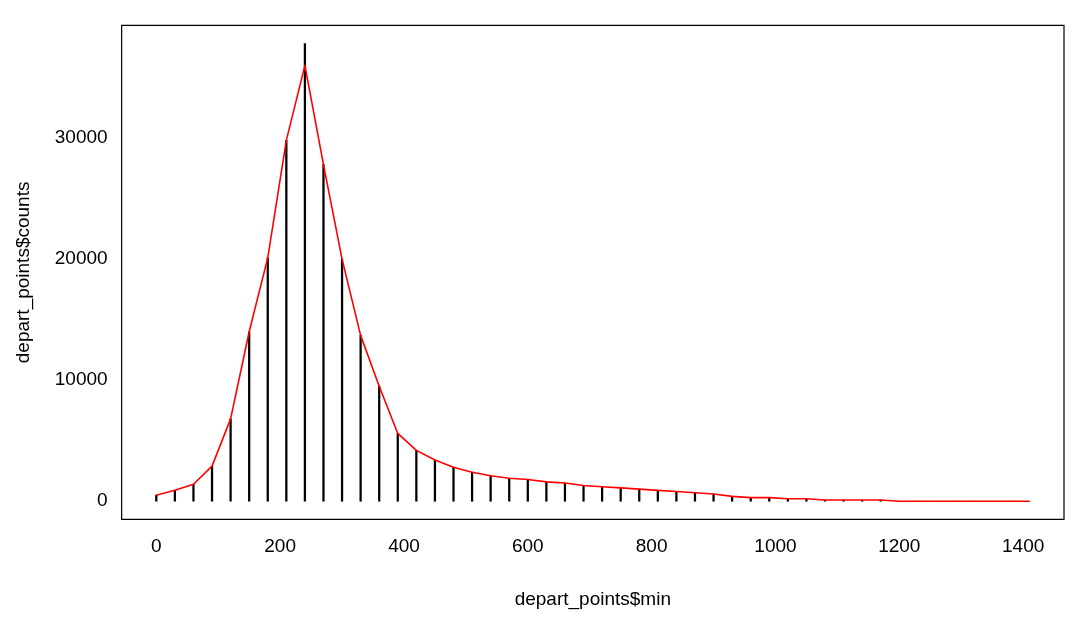  Describe the element at coordinates (156, 546) in the screenshot. I see `x-tick-label: 0` at that location.